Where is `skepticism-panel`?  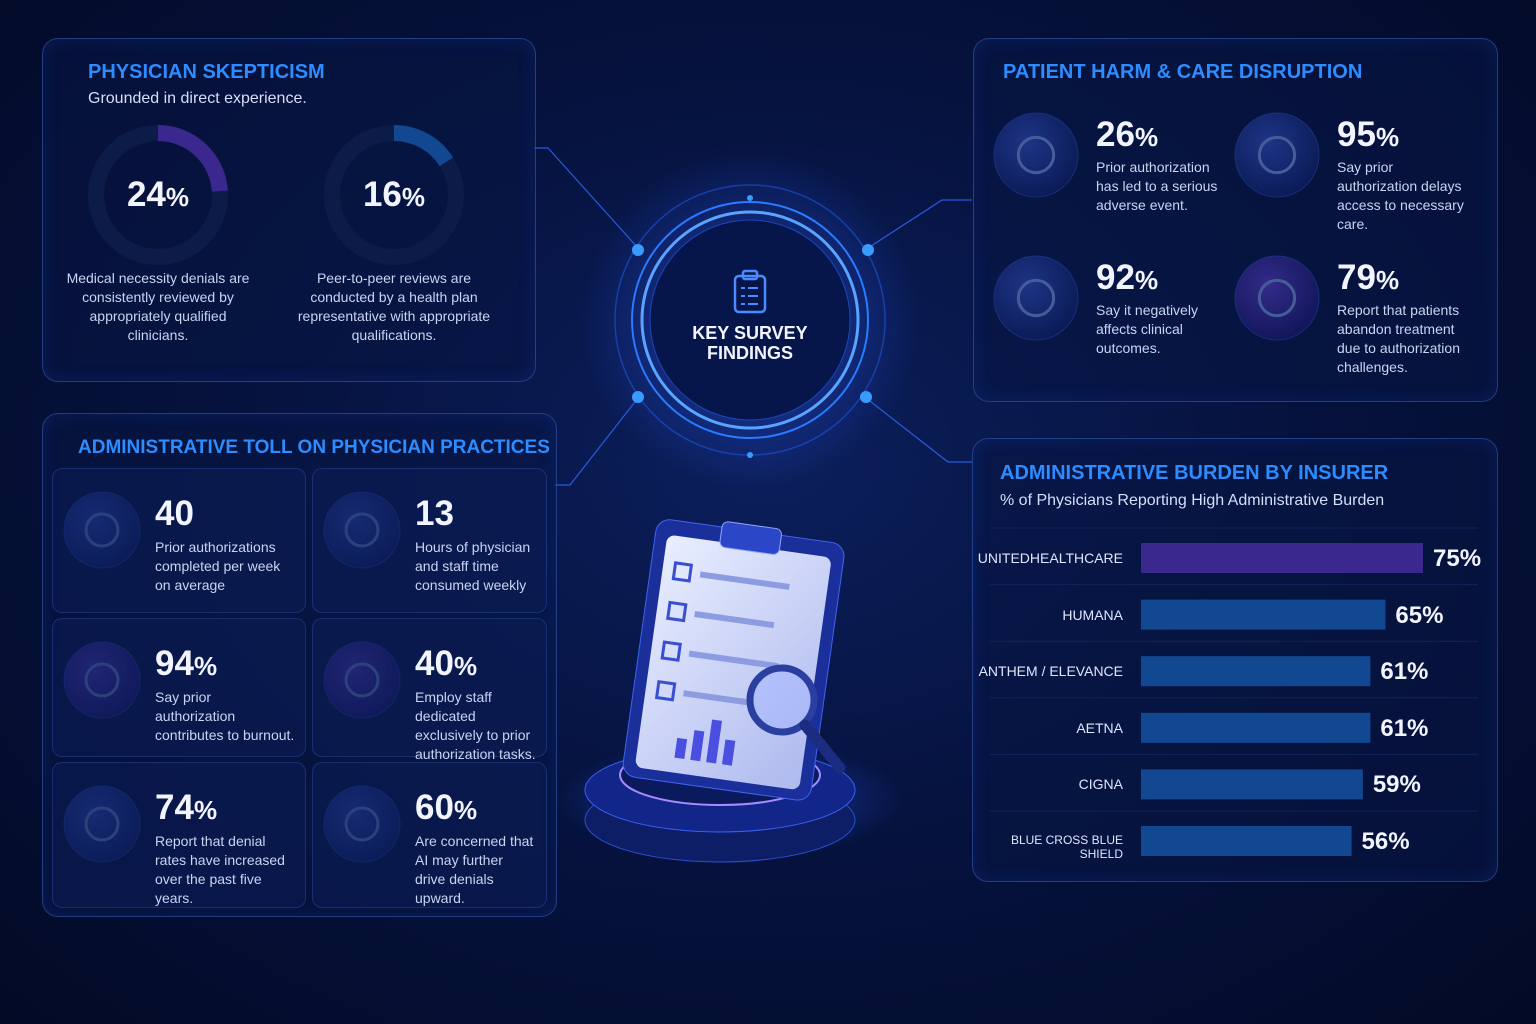 skepticism-panel is located at coordinates (289, 210).